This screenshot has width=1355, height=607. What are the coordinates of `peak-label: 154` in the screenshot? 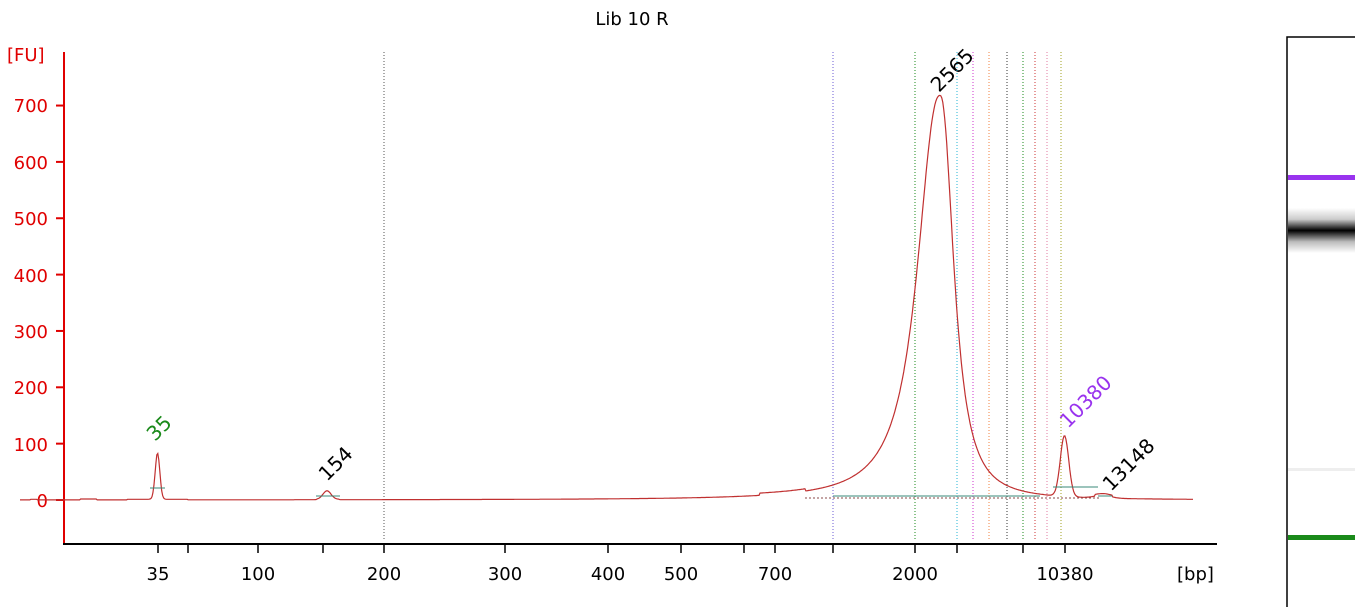 It's located at (336, 464).